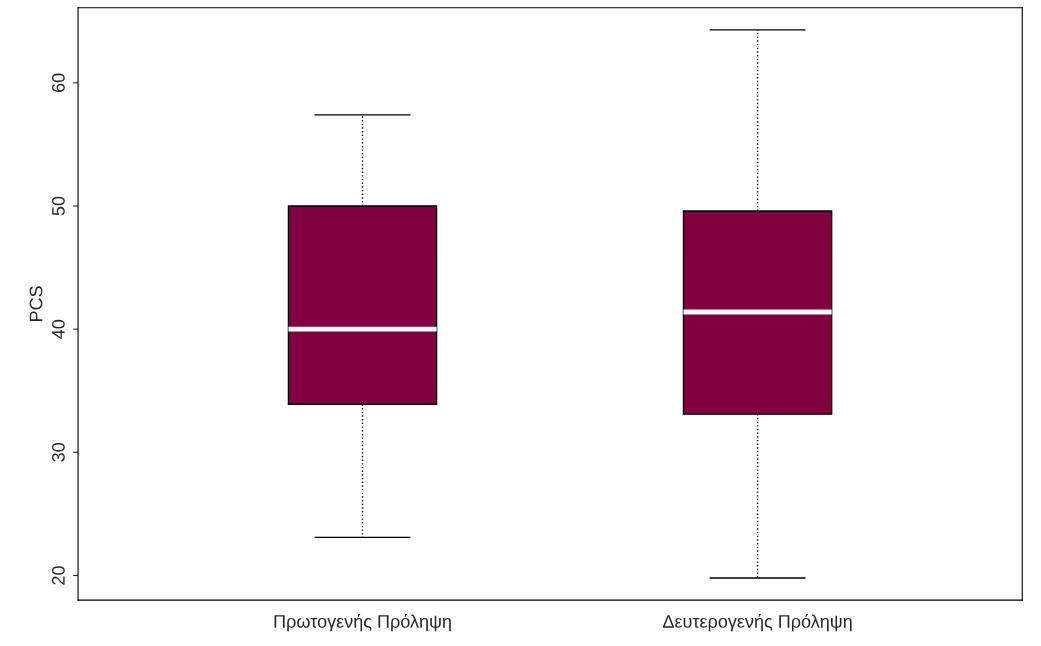 This screenshot has width=1041, height=646. What do you see at coordinates (757, 623) in the screenshot?
I see `x-tick-label: Δευτερογενής Πρόληψη` at bounding box center [757, 623].